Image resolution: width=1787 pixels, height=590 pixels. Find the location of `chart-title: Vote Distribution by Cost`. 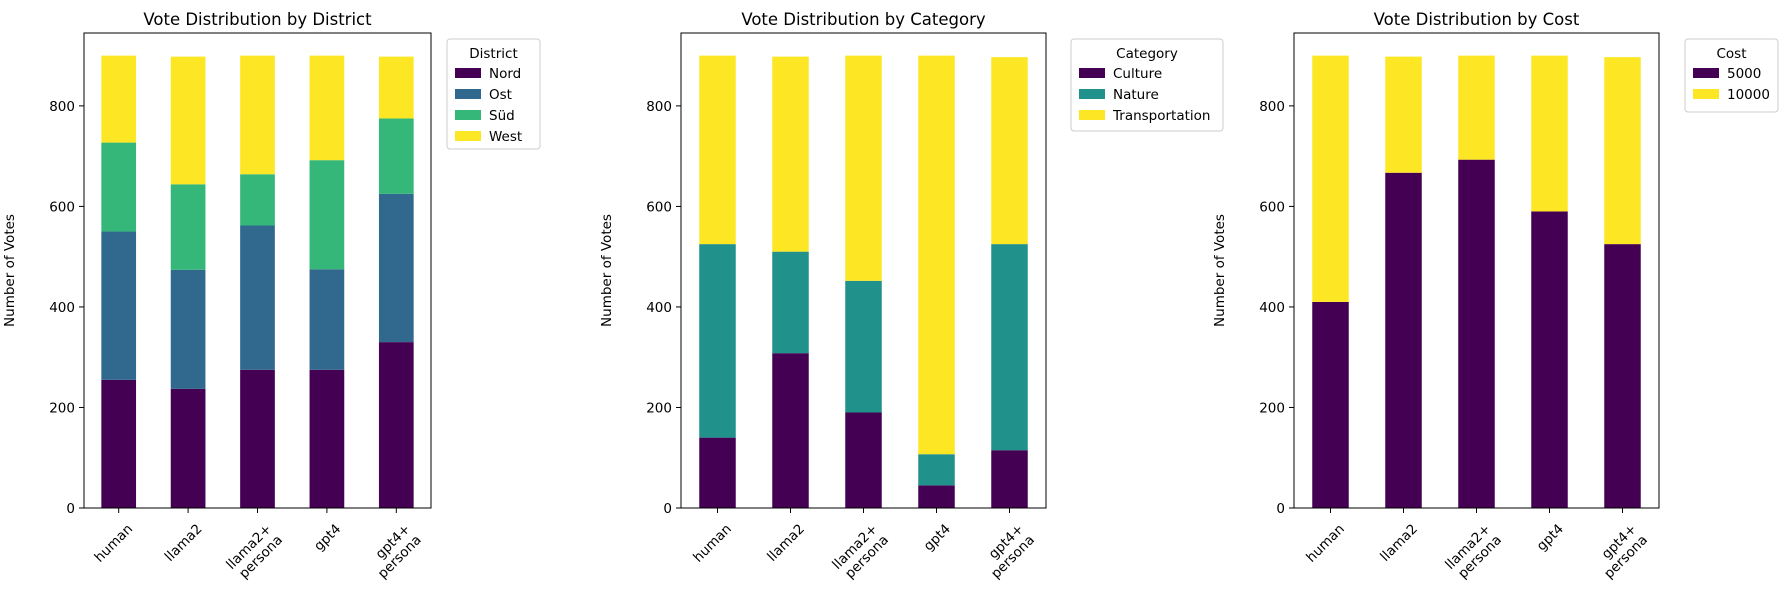

chart-title: Vote Distribution by Cost is located at coordinates (1477, 19).